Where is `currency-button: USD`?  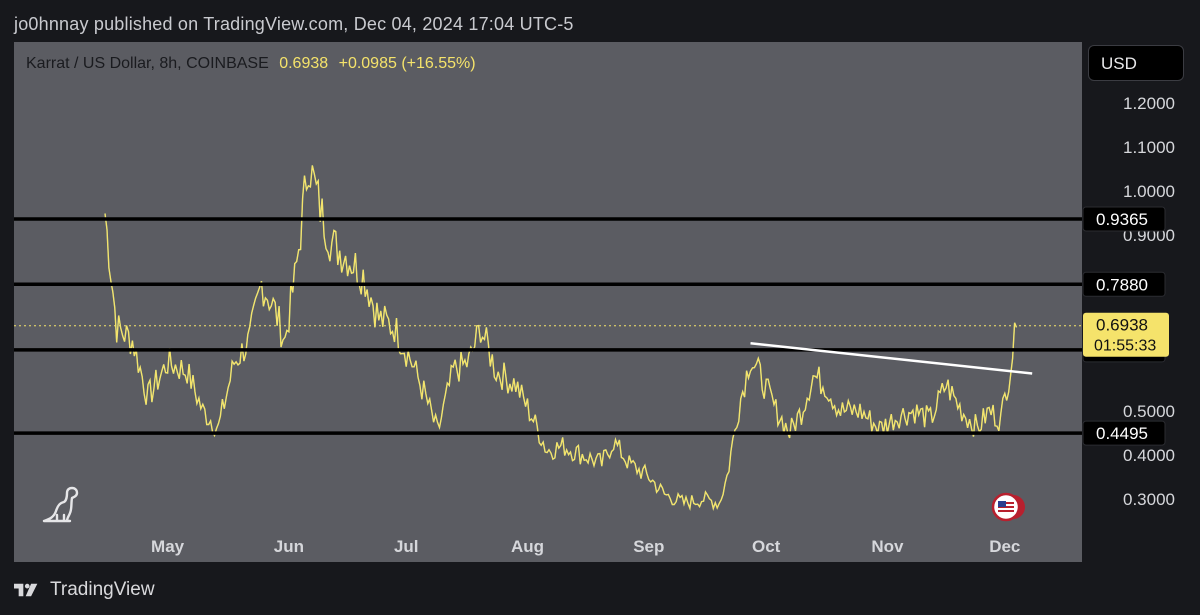 currency-button: USD is located at coordinates (1136, 63).